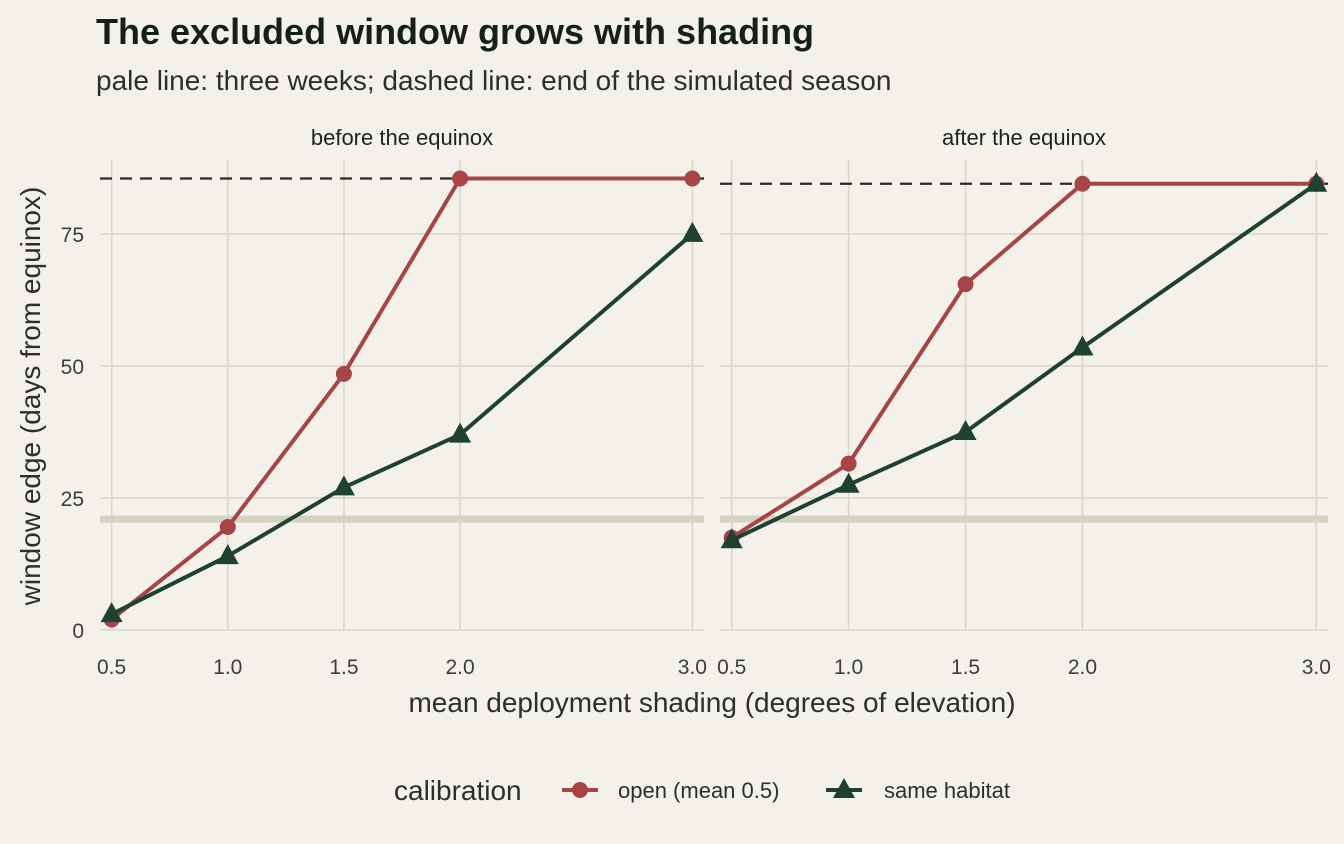  I want to click on legend-entry-open: open (mean 0.5), so click(670, 790).